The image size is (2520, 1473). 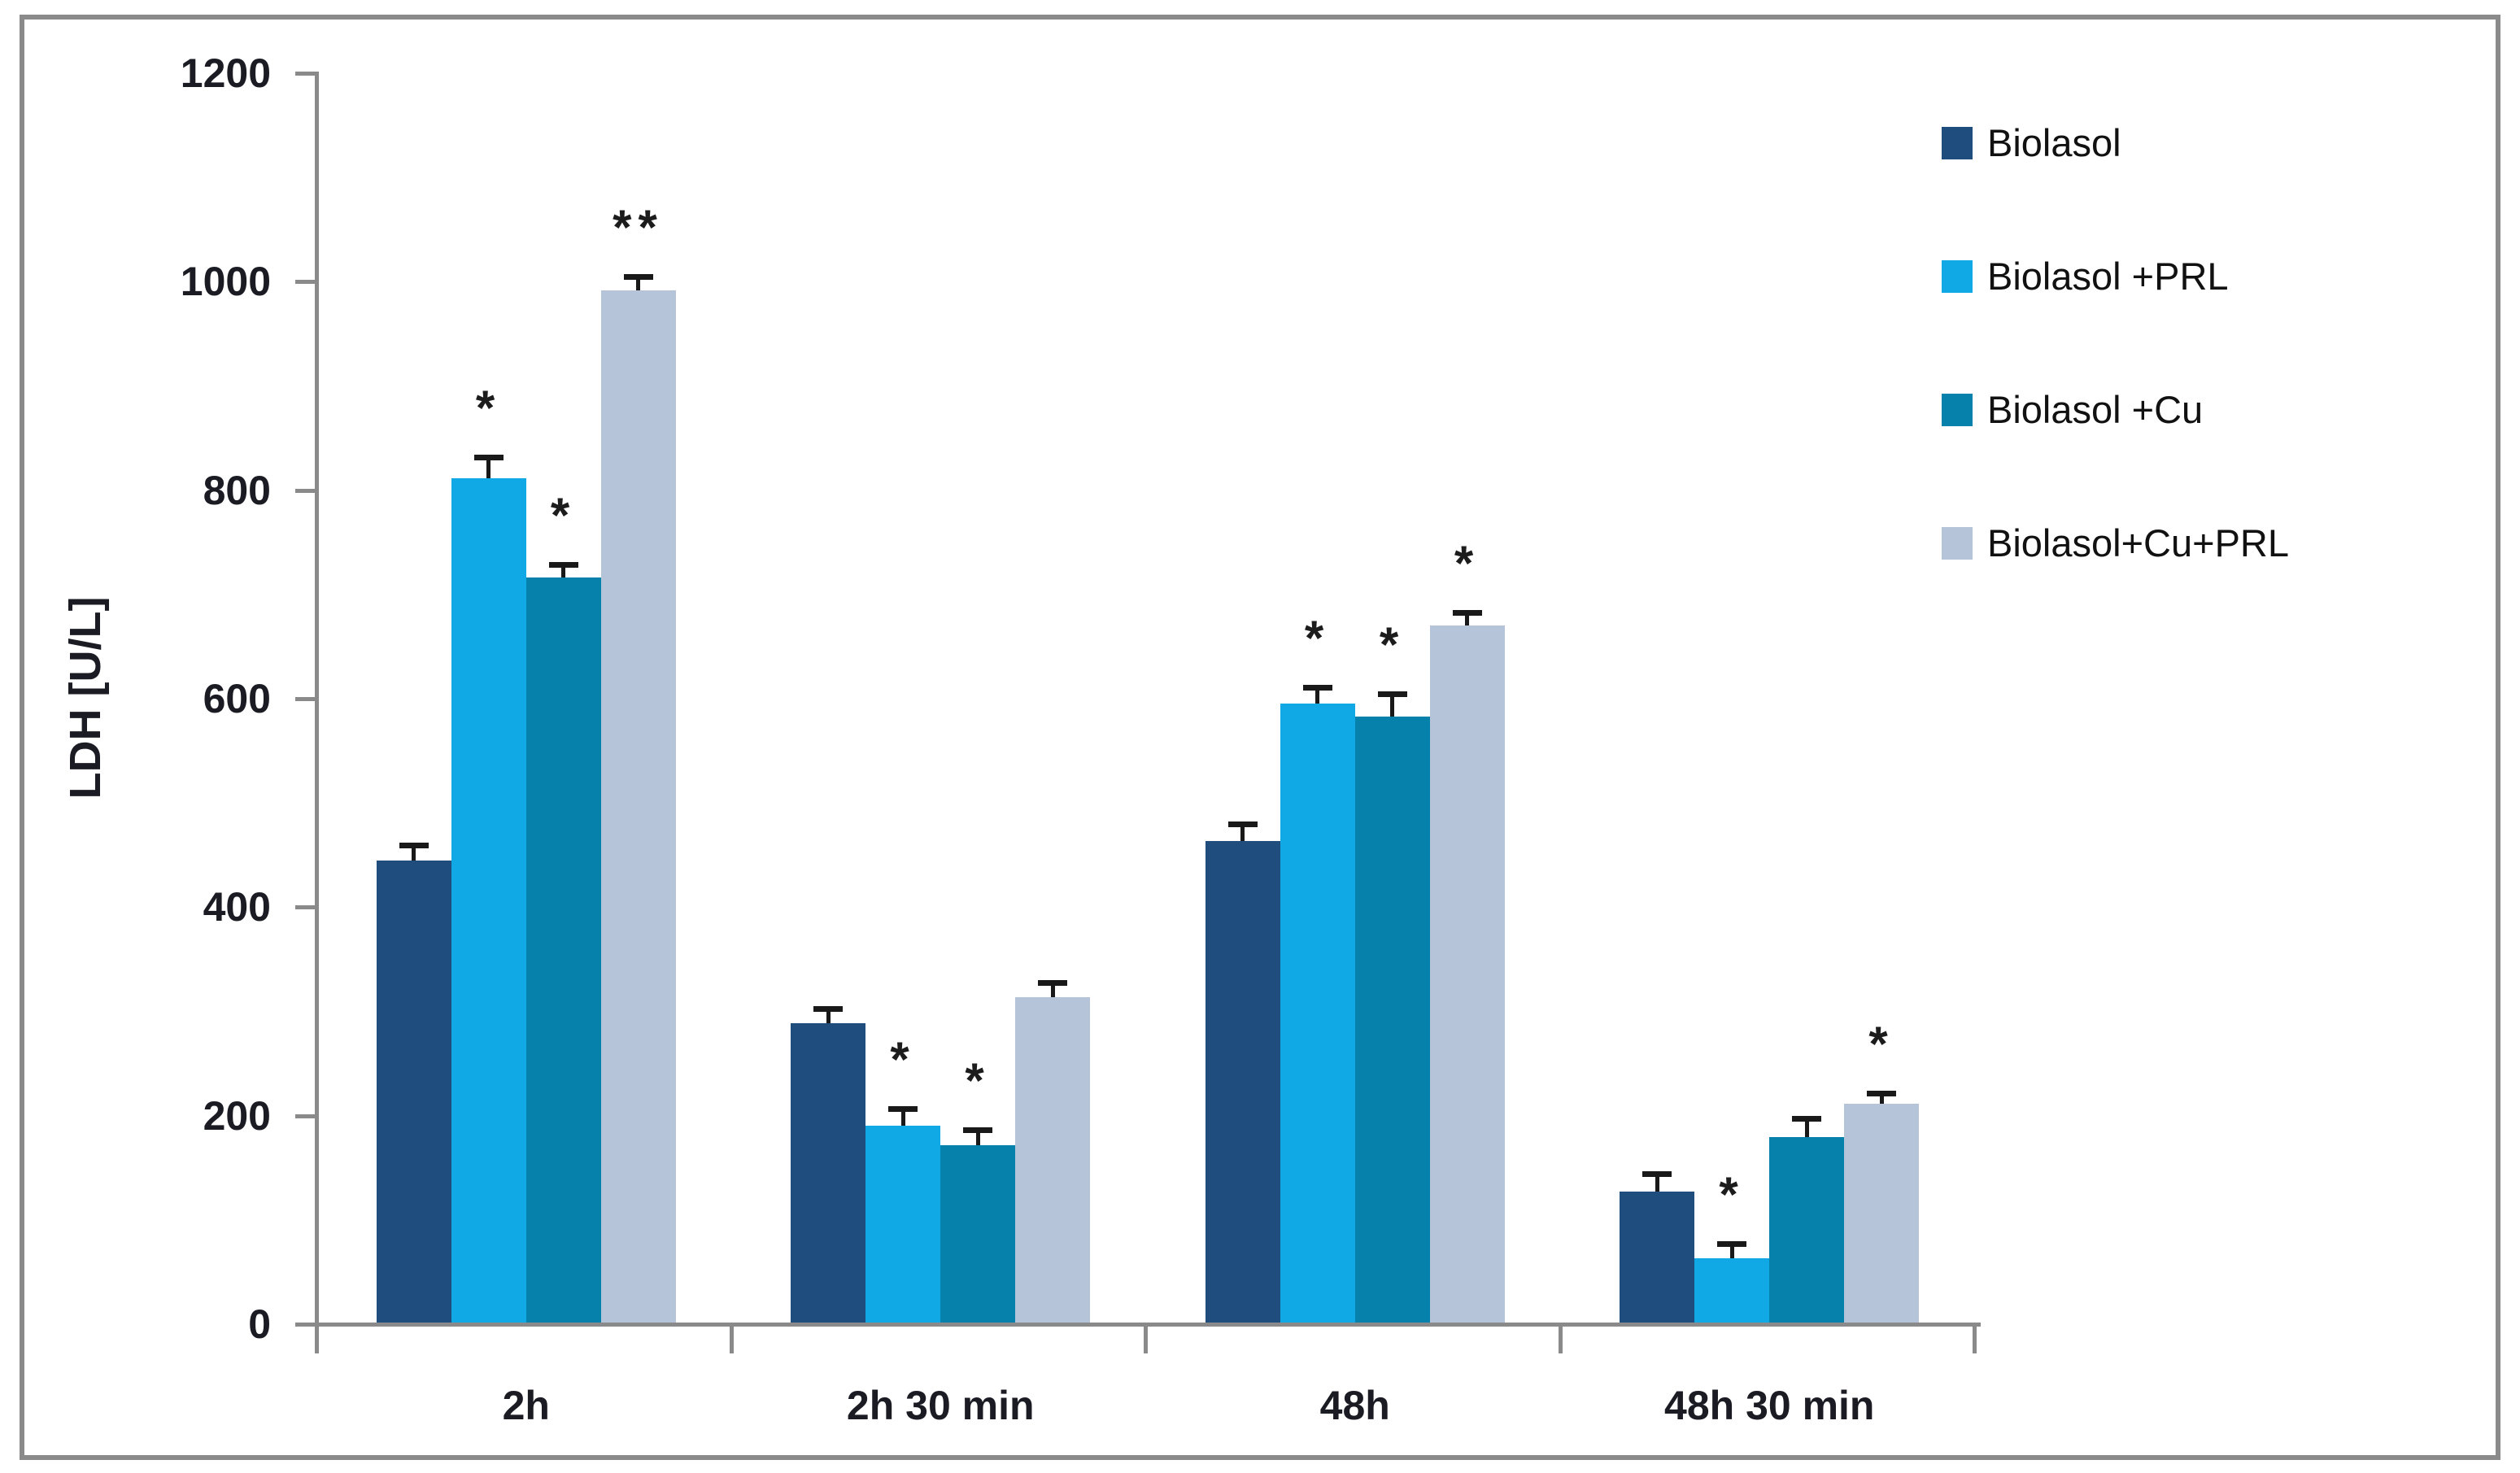 I want to click on x-axis-line, so click(x=1148, y=1325).